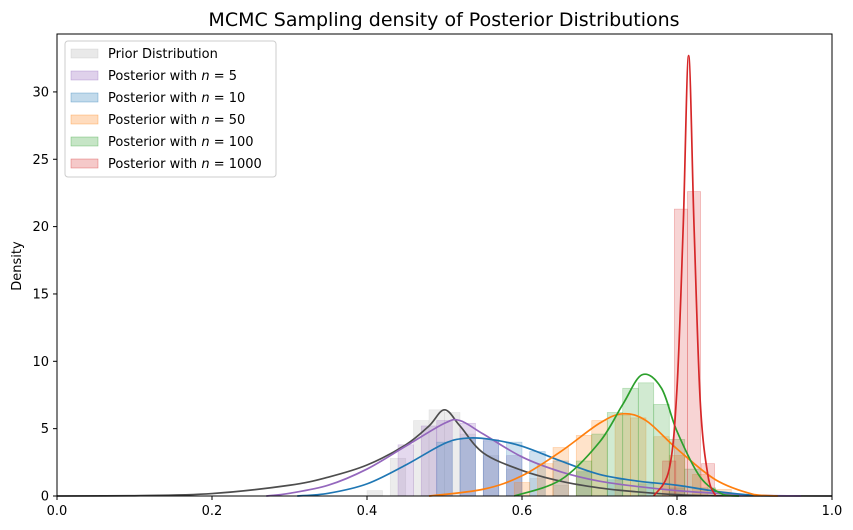 The image size is (853, 530). I want to click on legend-box, so click(170, 109).